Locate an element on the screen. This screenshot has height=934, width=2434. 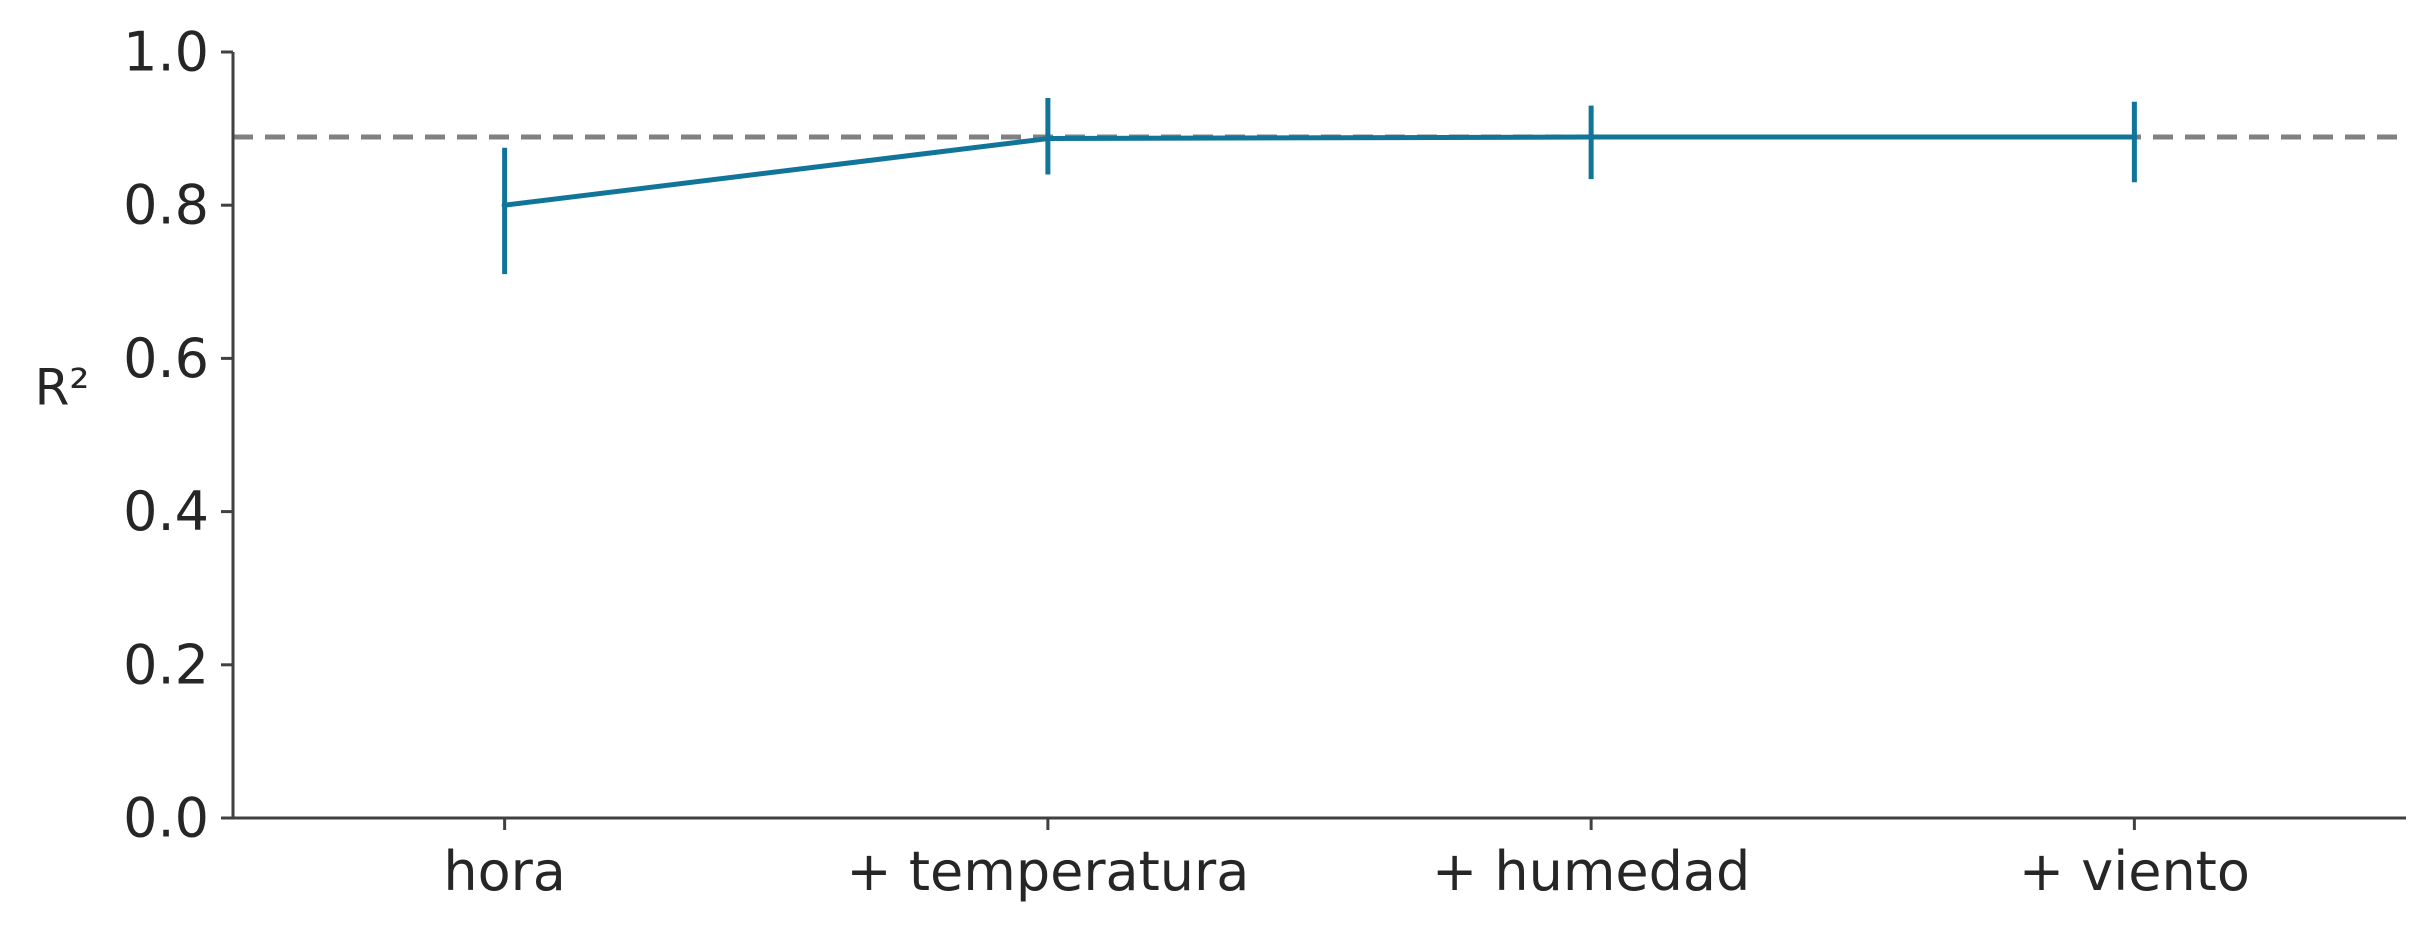
y-tick-label: 0.6 is located at coordinates (166, 358).